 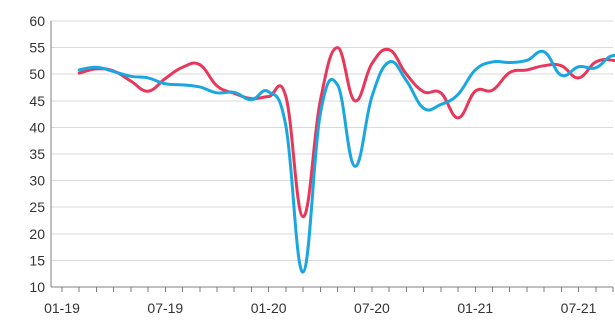 I want to click on y-tick-label: 55, so click(x=37, y=48).